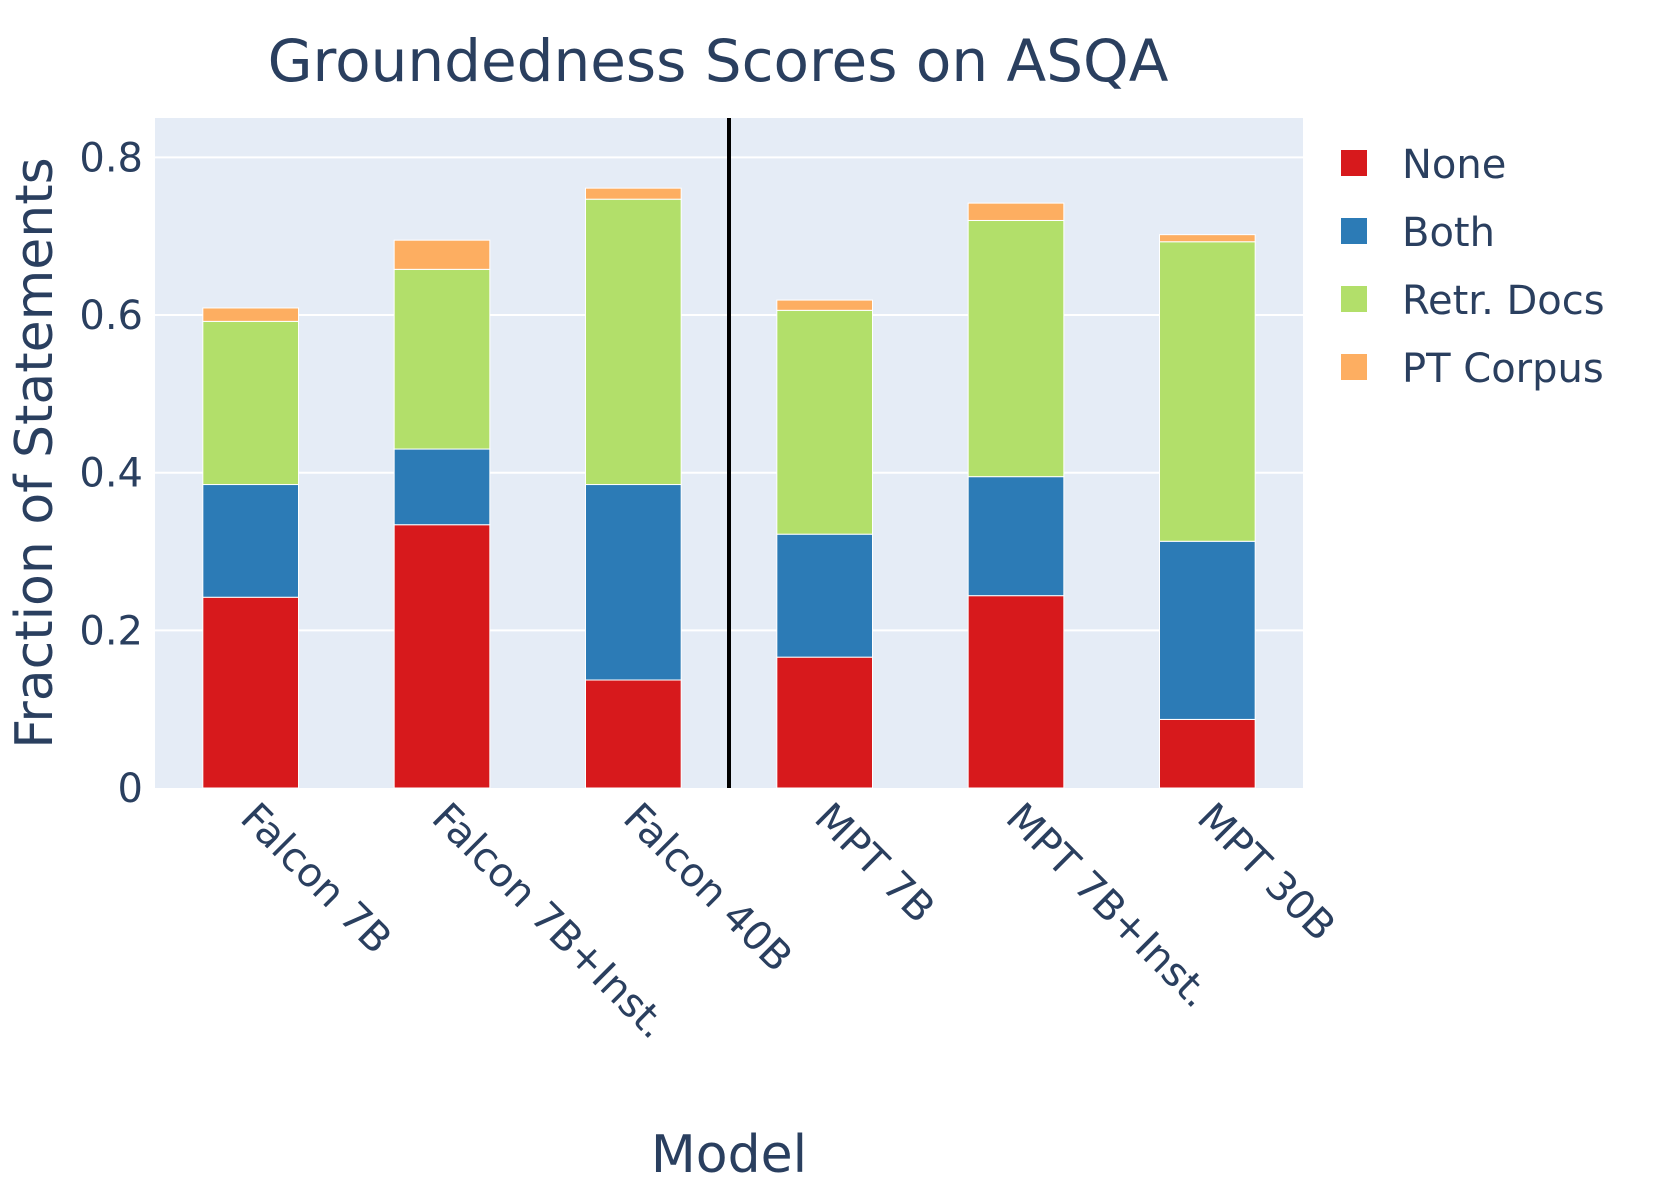 The image size is (1661, 1187). Describe the element at coordinates (111, 158) in the screenshot. I see `y-tick-label: 0.8` at that location.